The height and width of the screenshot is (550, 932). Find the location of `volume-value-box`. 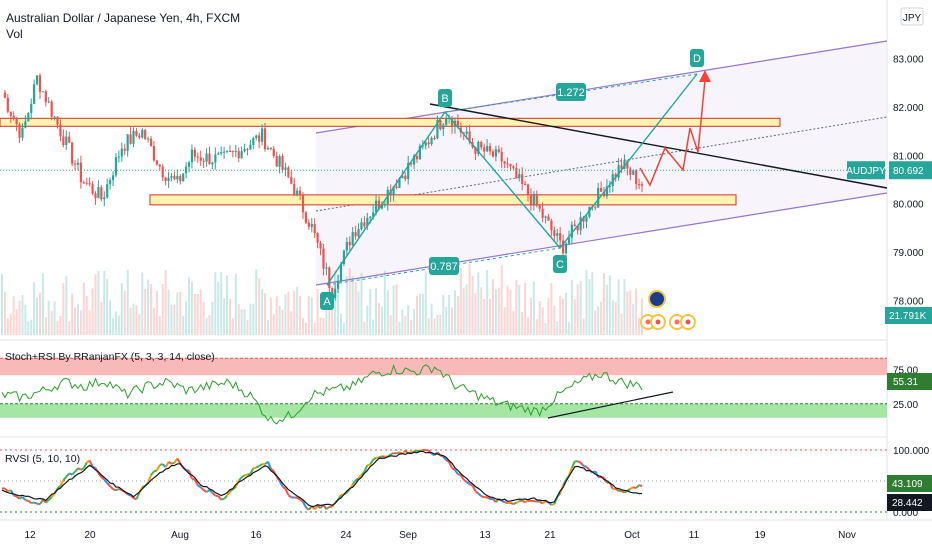

volume-value-box is located at coordinates (908, 315).